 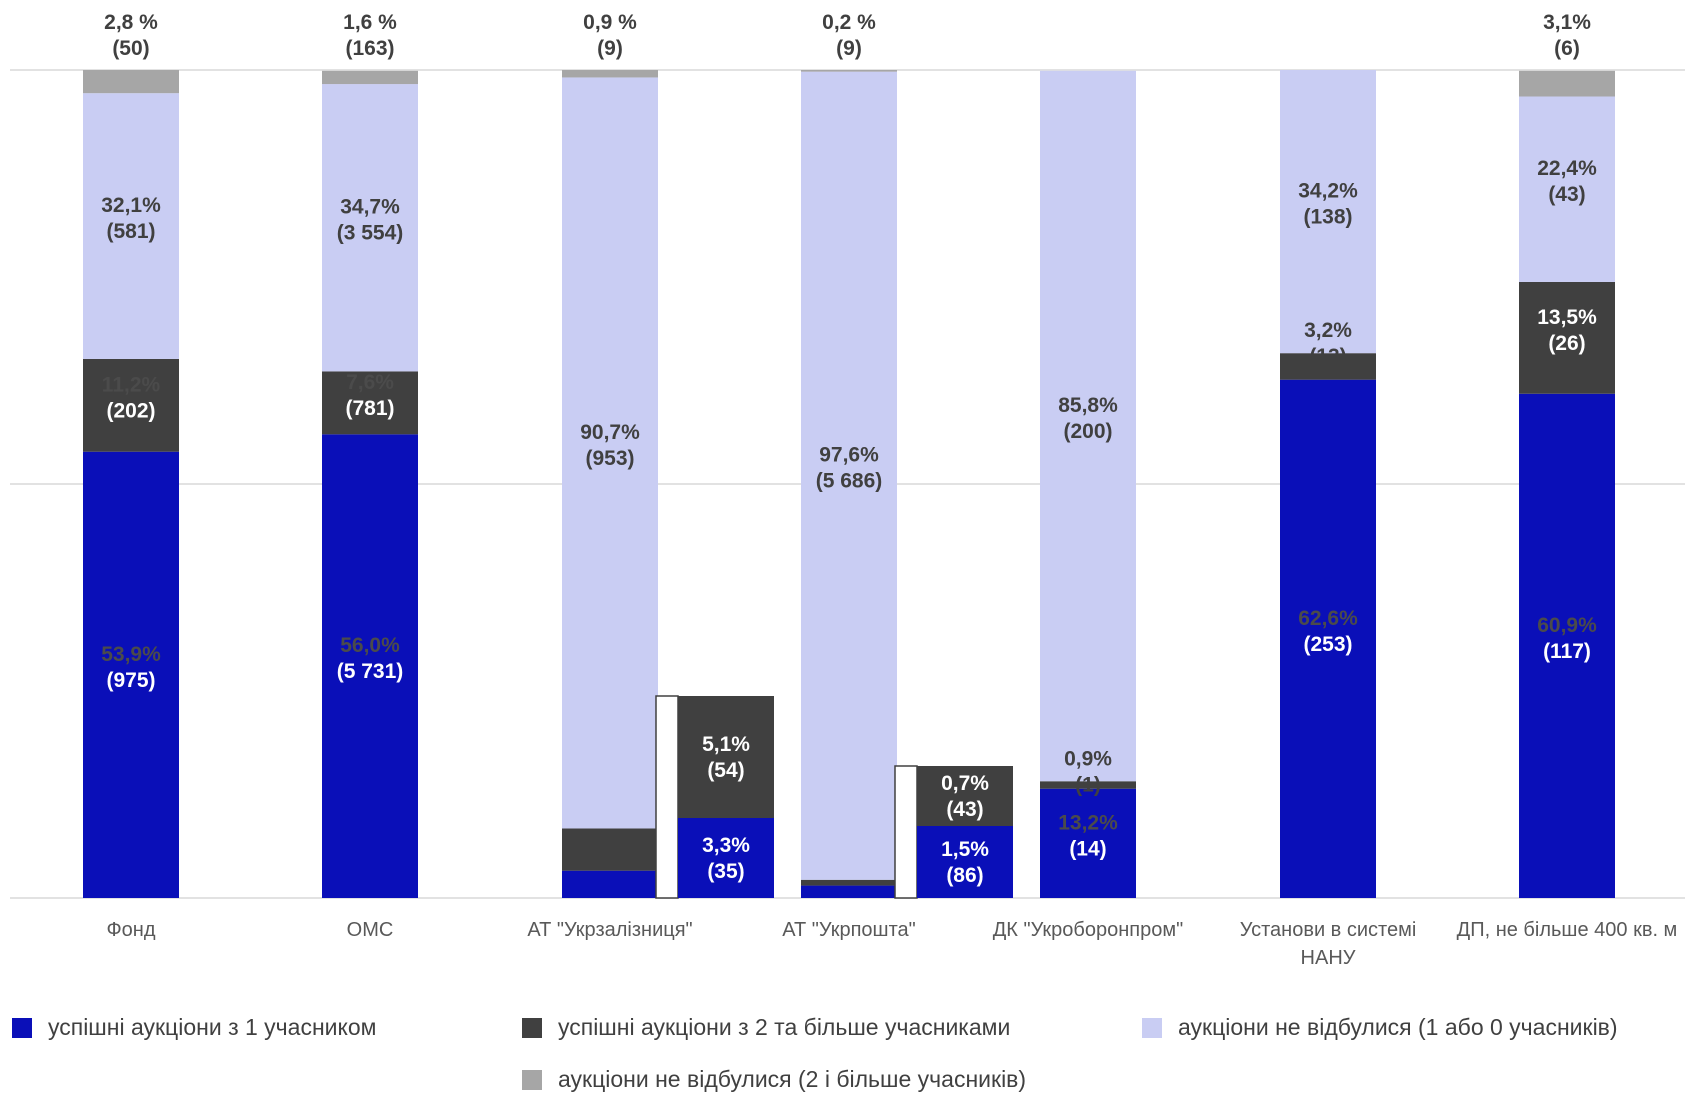 I want to click on data-label: 0,9%, so click(x=1088, y=758).